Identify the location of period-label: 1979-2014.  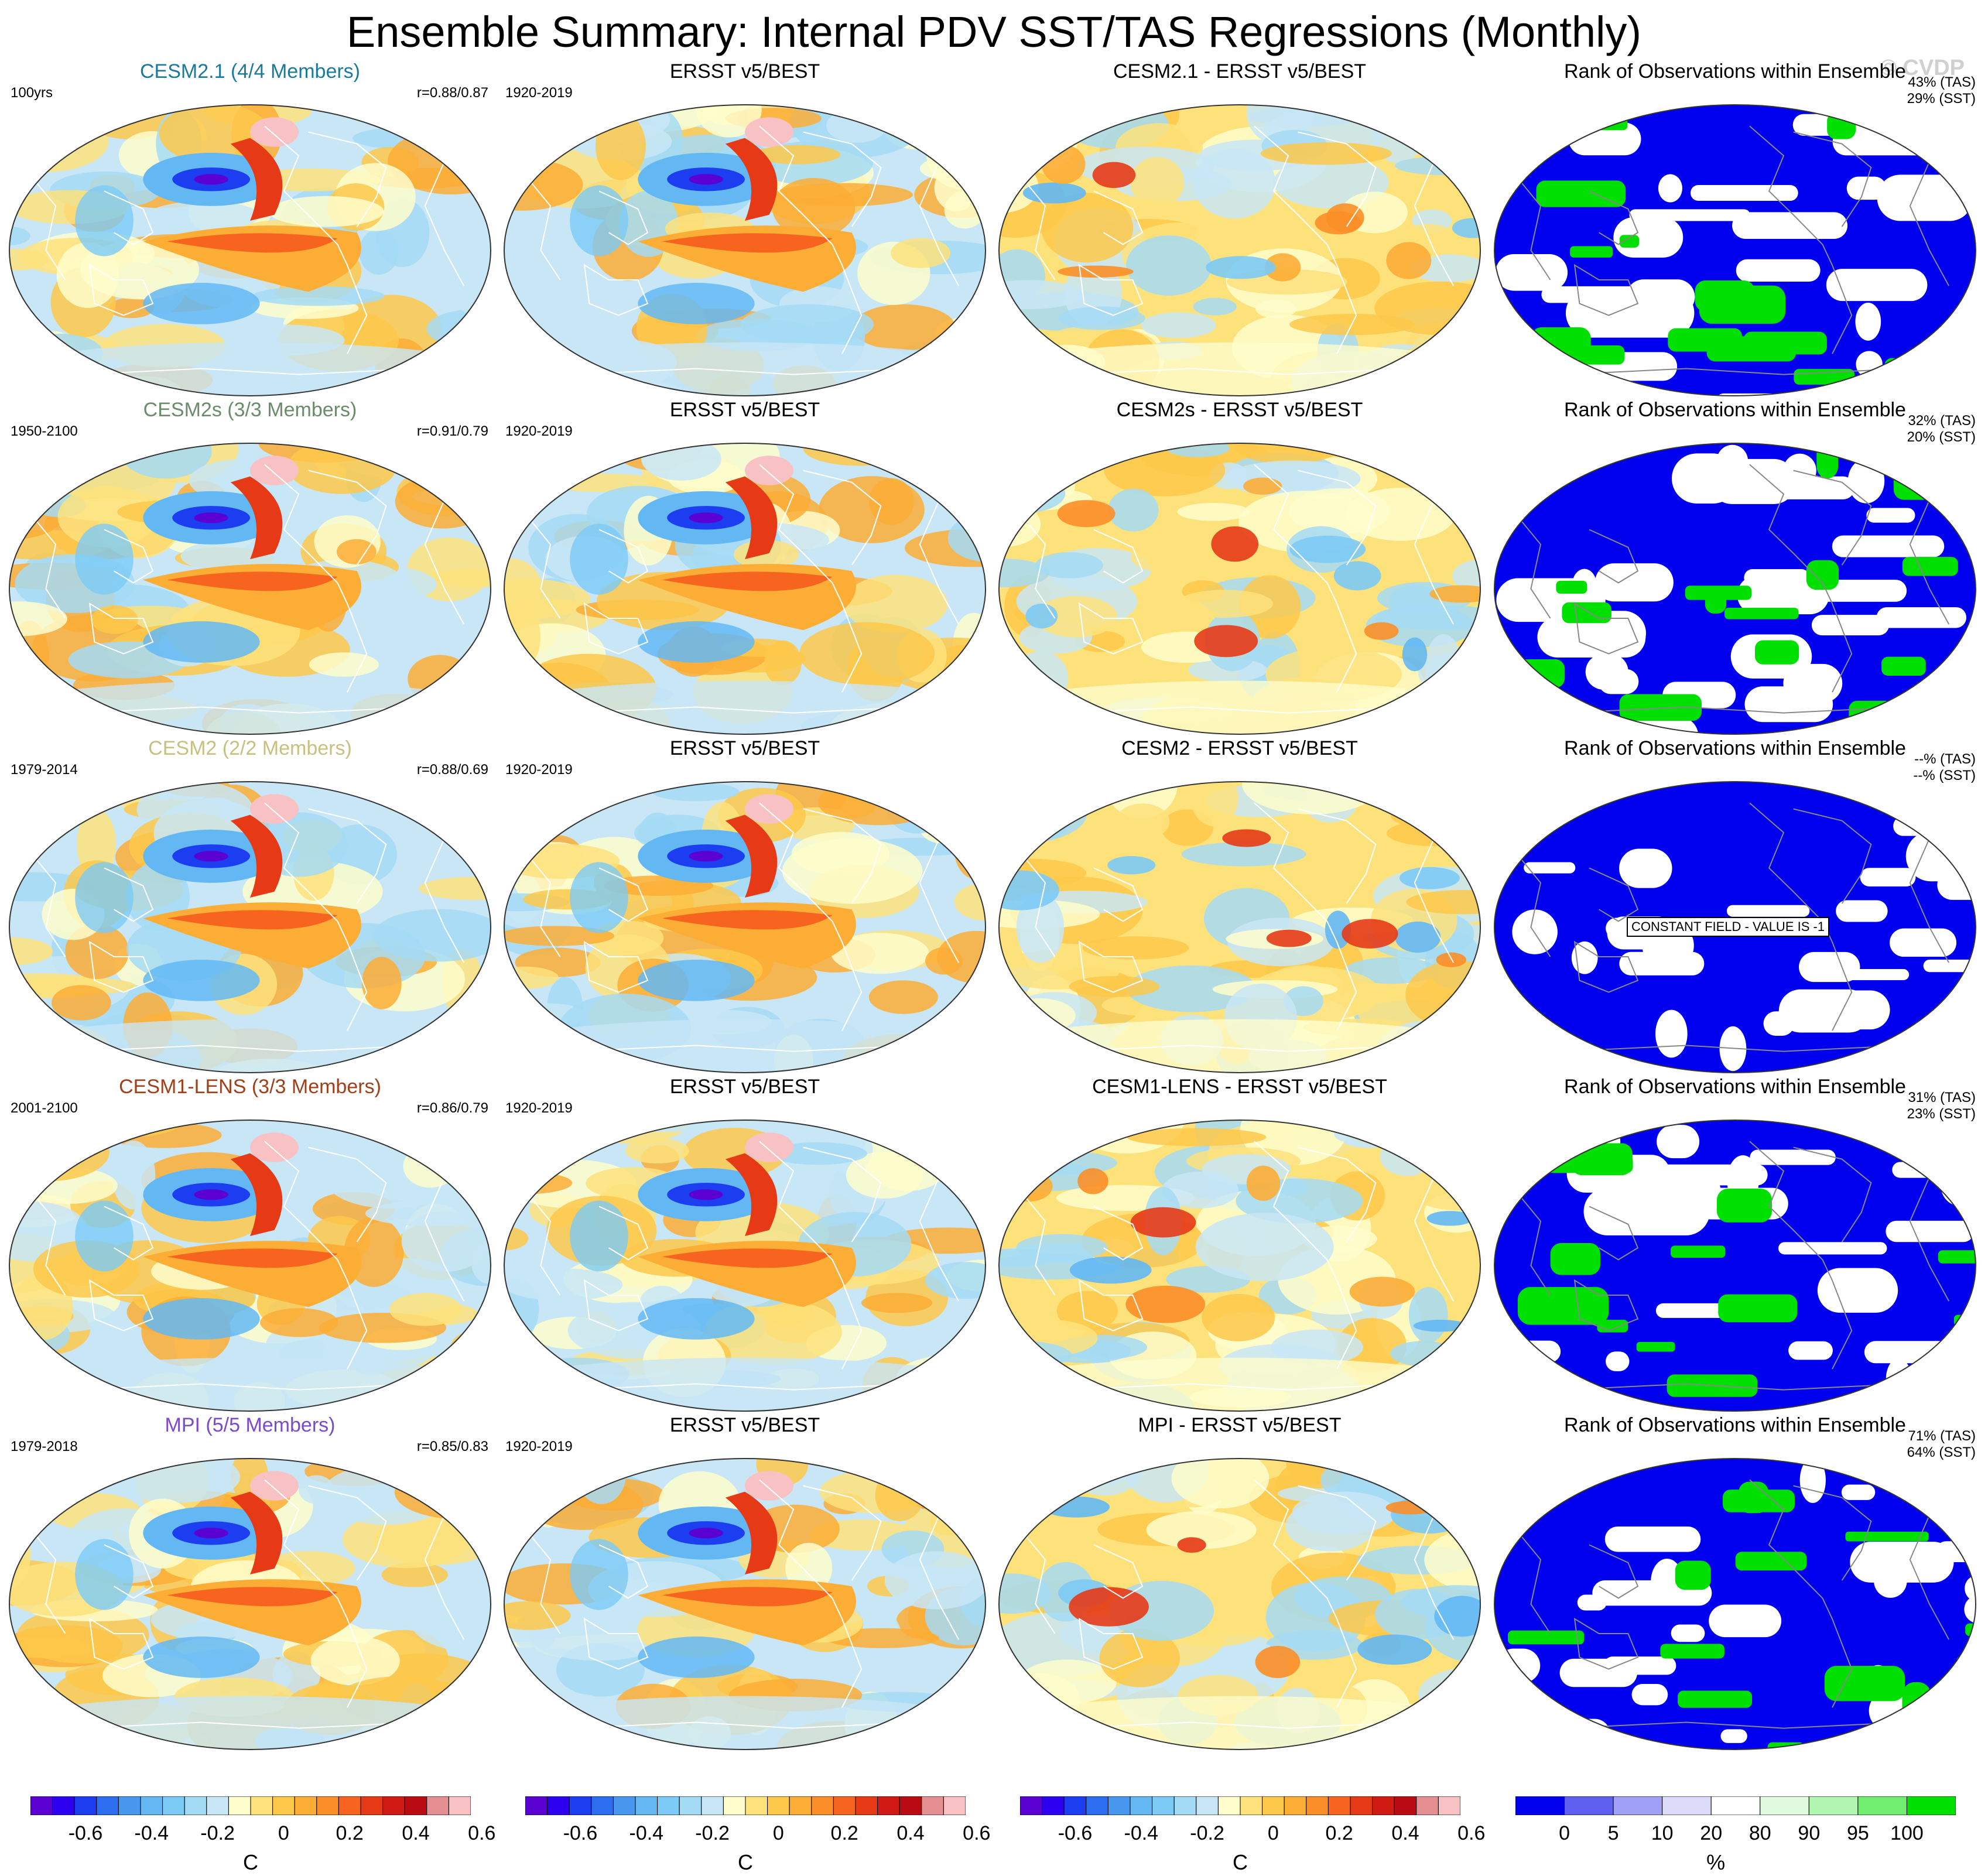
(44, 770).